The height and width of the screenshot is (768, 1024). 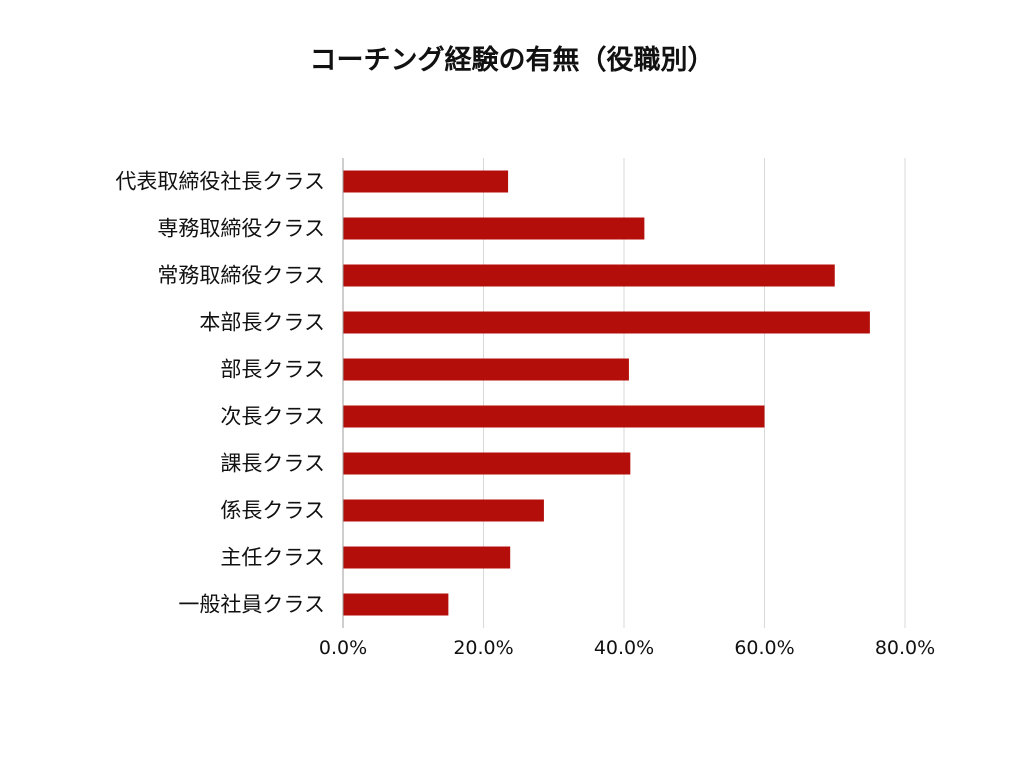 What do you see at coordinates (512, 60) in the screenshot?
I see `chart-title: コーチング経験の有無（役職別）` at bounding box center [512, 60].